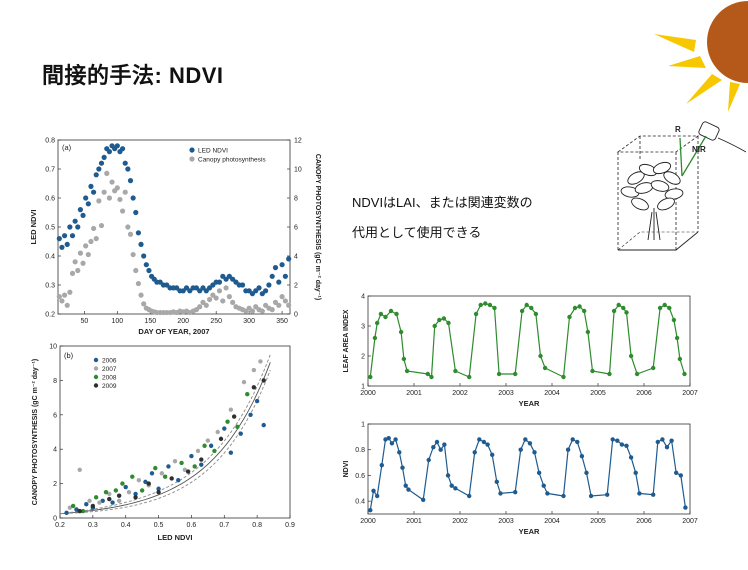 Image resolution: width=748 pixels, height=570 pixels. Describe the element at coordinates (126, 525) in the screenshot. I see `x-tick-label: 0.4` at that location.